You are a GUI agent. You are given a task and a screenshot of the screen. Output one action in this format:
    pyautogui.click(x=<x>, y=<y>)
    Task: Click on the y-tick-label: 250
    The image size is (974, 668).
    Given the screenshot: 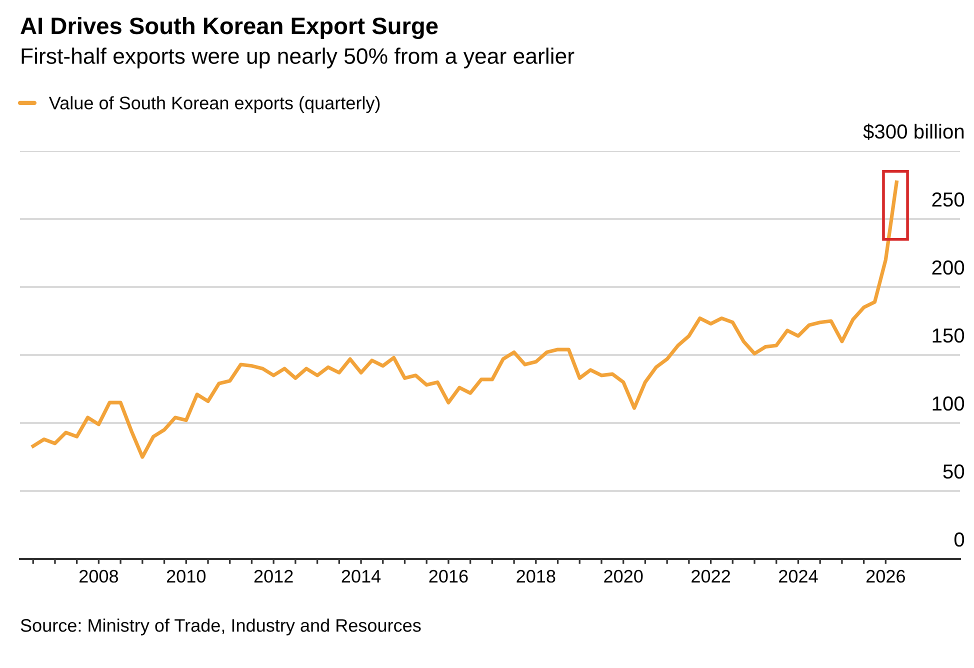 What is the action you would take?
    pyautogui.click(x=948, y=199)
    